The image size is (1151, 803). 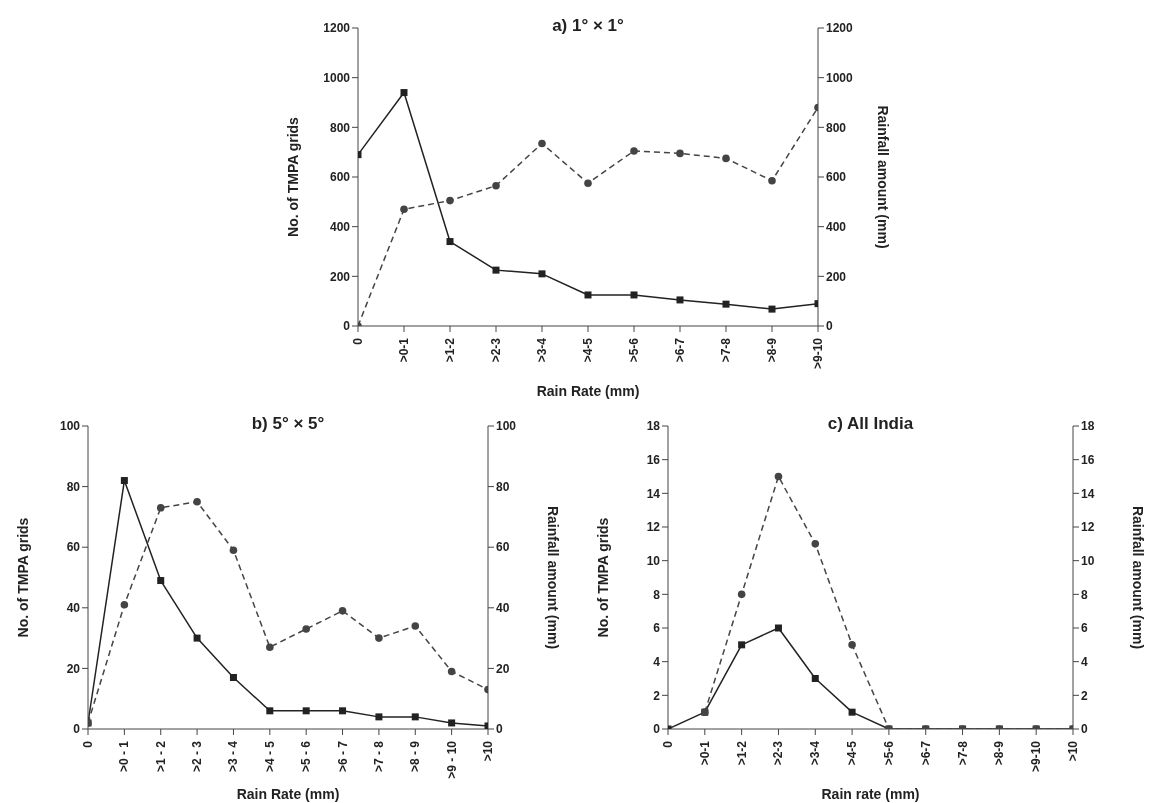 What do you see at coordinates (836, 226) in the screenshot?
I see `y2-tick-label: 400` at bounding box center [836, 226].